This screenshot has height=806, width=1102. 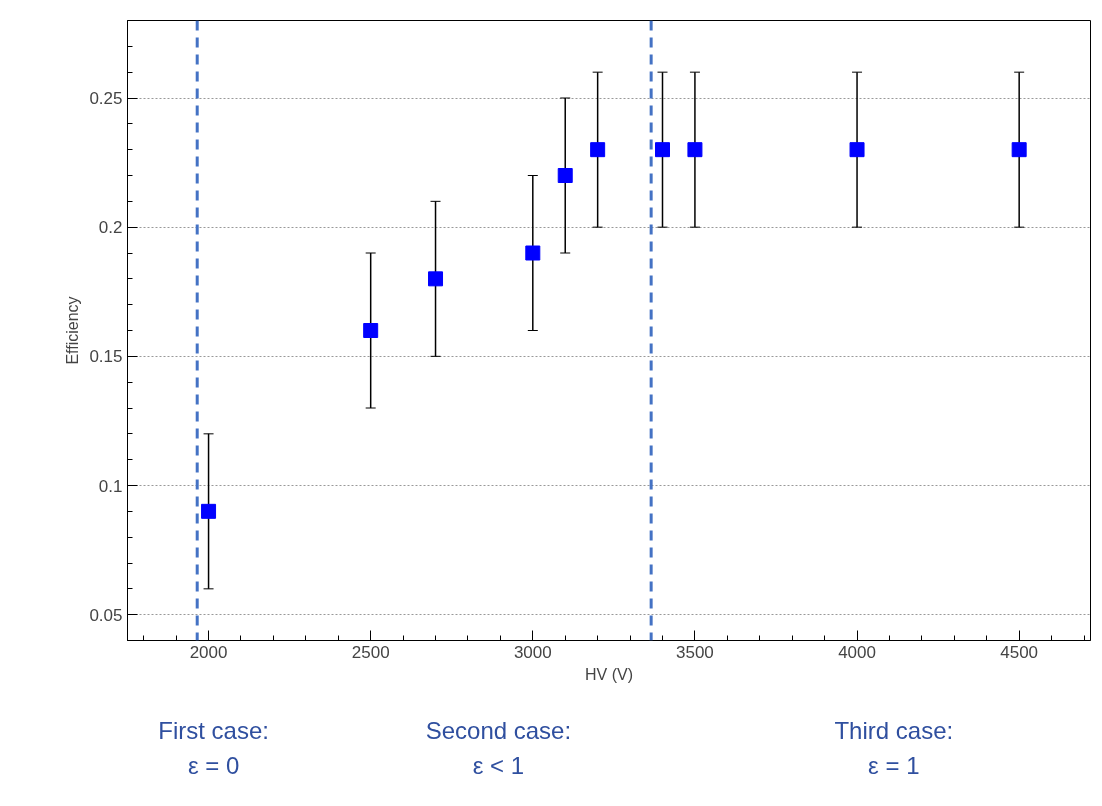 What do you see at coordinates (894, 748) in the screenshot?
I see `text: Third case: ε = 1` at bounding box center [894, 748].